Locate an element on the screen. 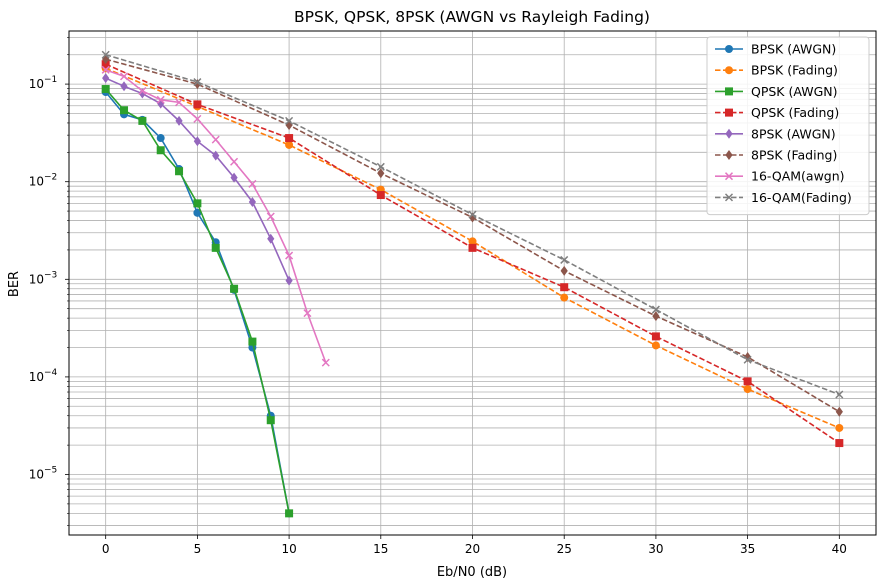  legend-item: 8PSK (AWGN) is located at coordinates (775, 133).